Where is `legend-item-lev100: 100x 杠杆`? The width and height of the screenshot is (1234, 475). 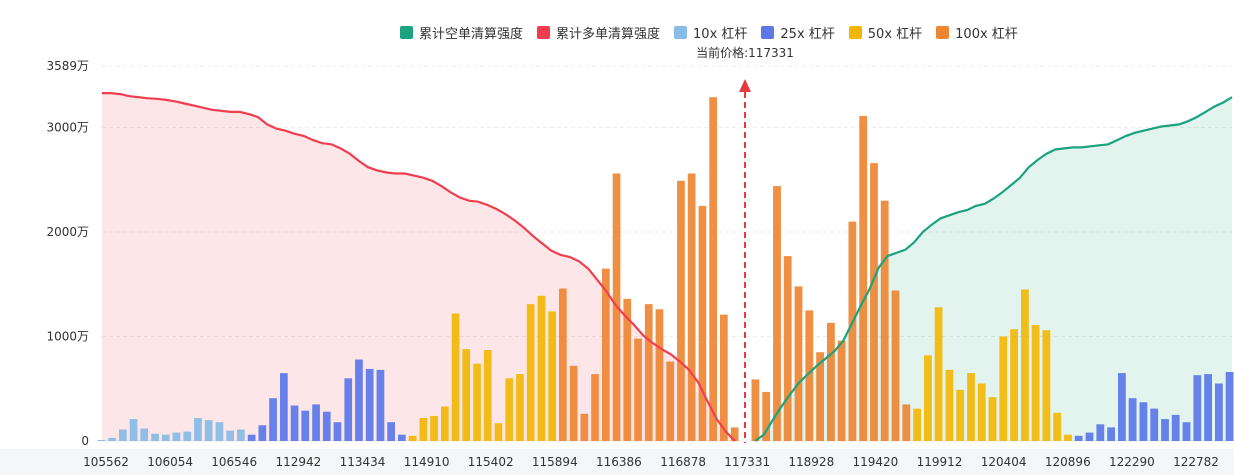
legend-item-lev100: 100x 杠杆 is located at coordinates (977, 32).